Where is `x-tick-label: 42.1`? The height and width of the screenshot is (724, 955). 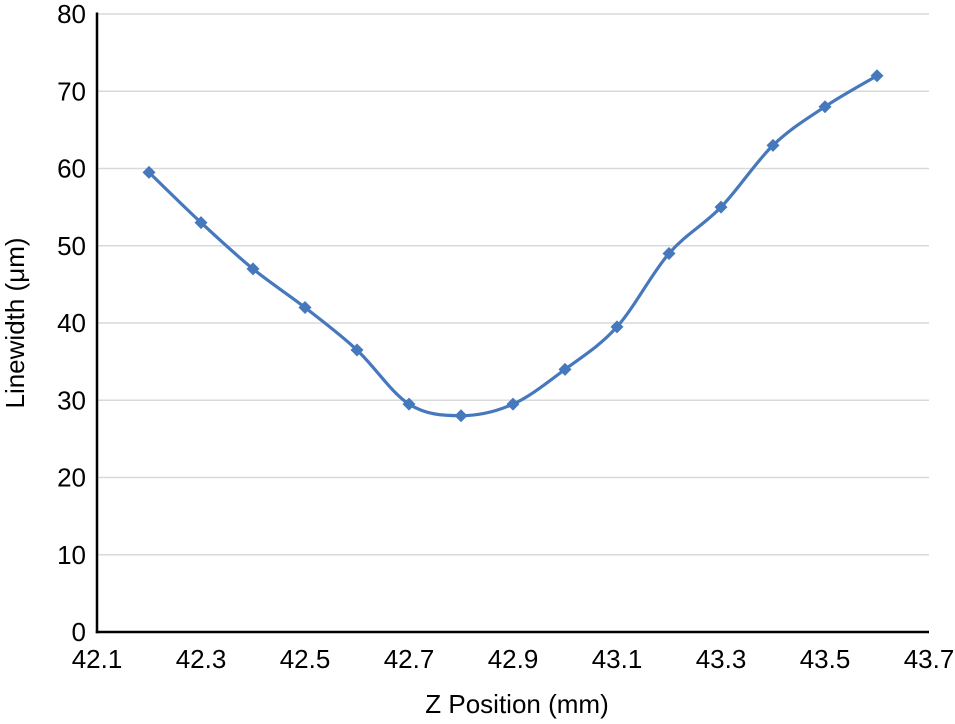 x-tick-label: 42.1 is located at coordinates (97, 659).